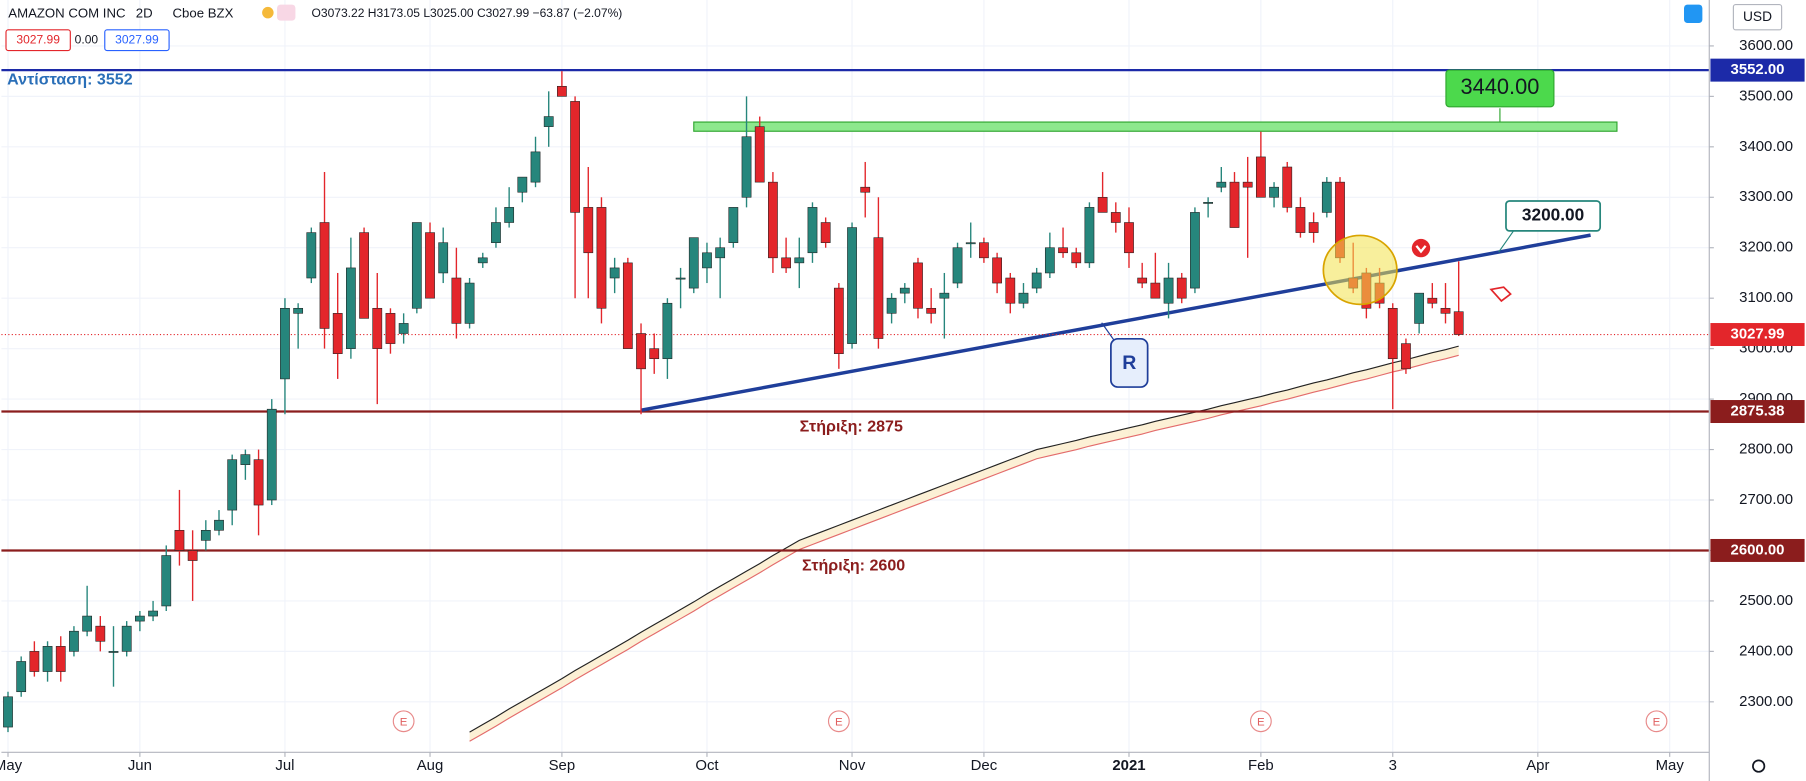 The width and height of the screenshot is (1806, 781). What do you see at coordinates (1766, 95) in the screenshot?
I see `y-tick-label: 3500.00` at bounding box center [1766, 95].